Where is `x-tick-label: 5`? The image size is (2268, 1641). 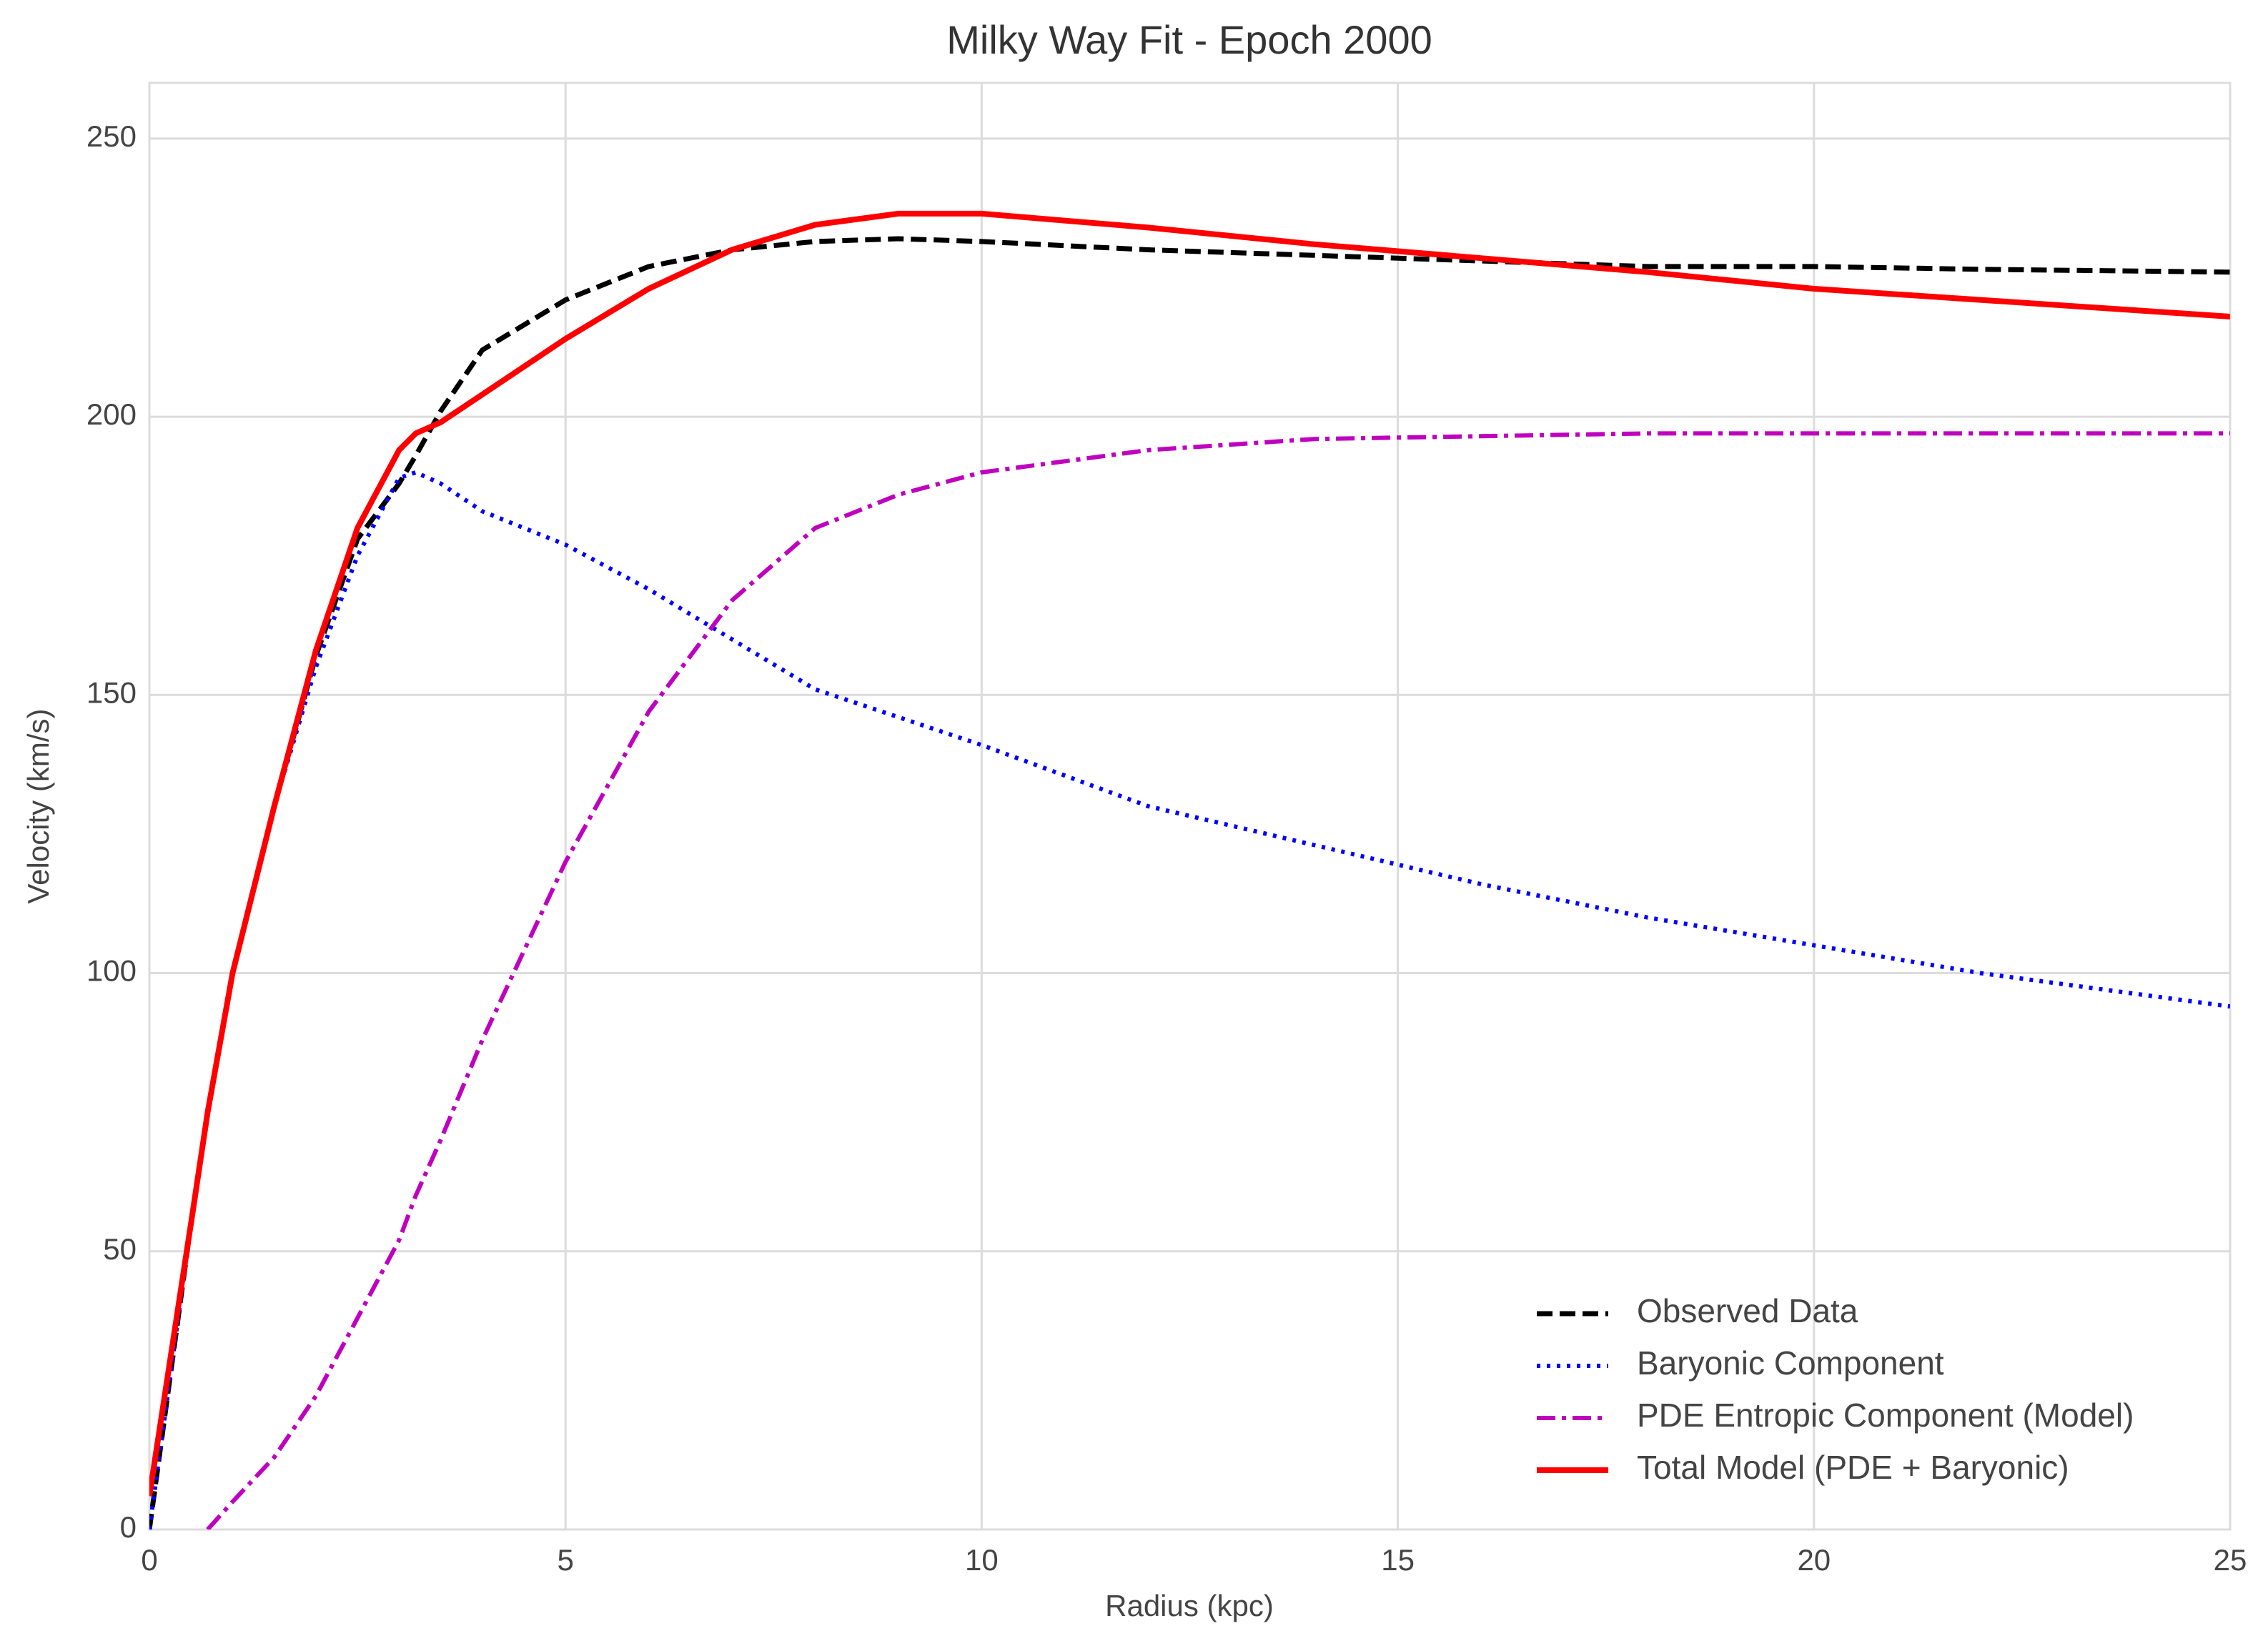 x-tick-label: 5 is located at coordinates (566, 1560).